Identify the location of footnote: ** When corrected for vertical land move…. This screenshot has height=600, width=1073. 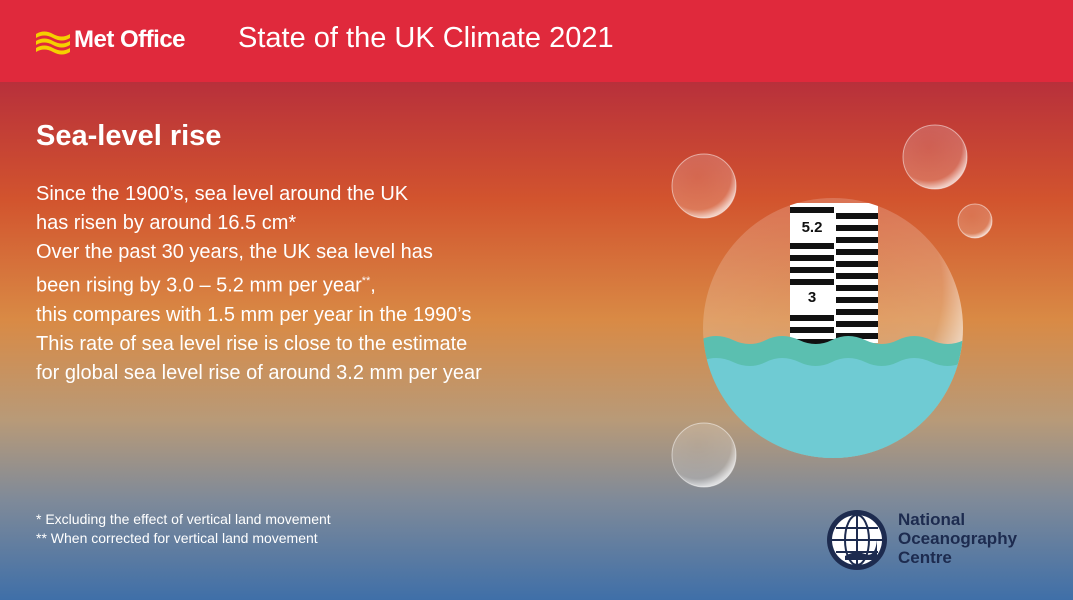
(177, 538).